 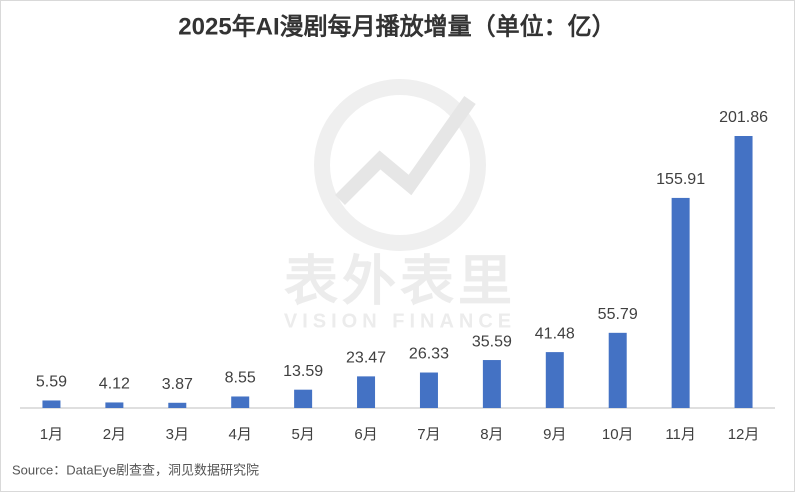 I want to click on watermark-arrow, so click(x=405, y=150).